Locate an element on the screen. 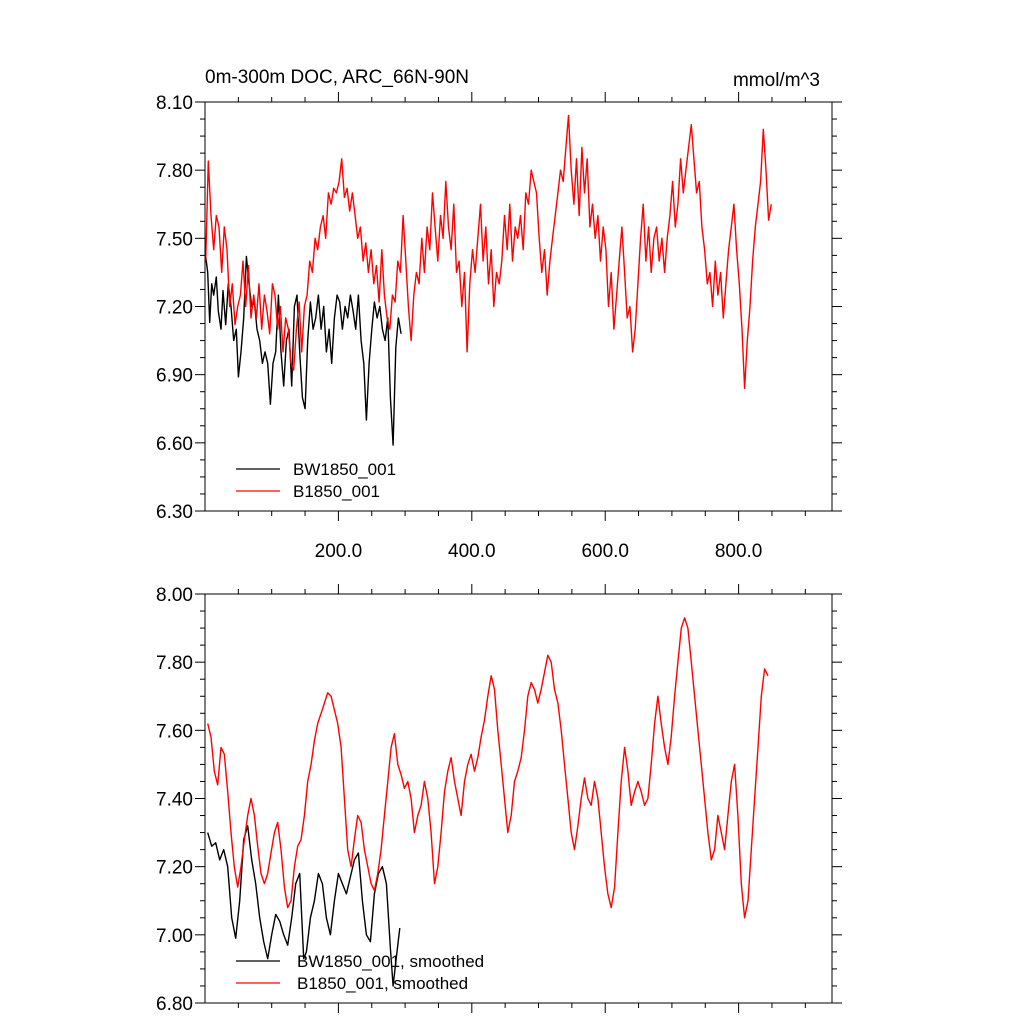 Image resolution: width=1024 pixels, height=1024 pixels. series-line-b1850 is located at coordinates (488, 251).